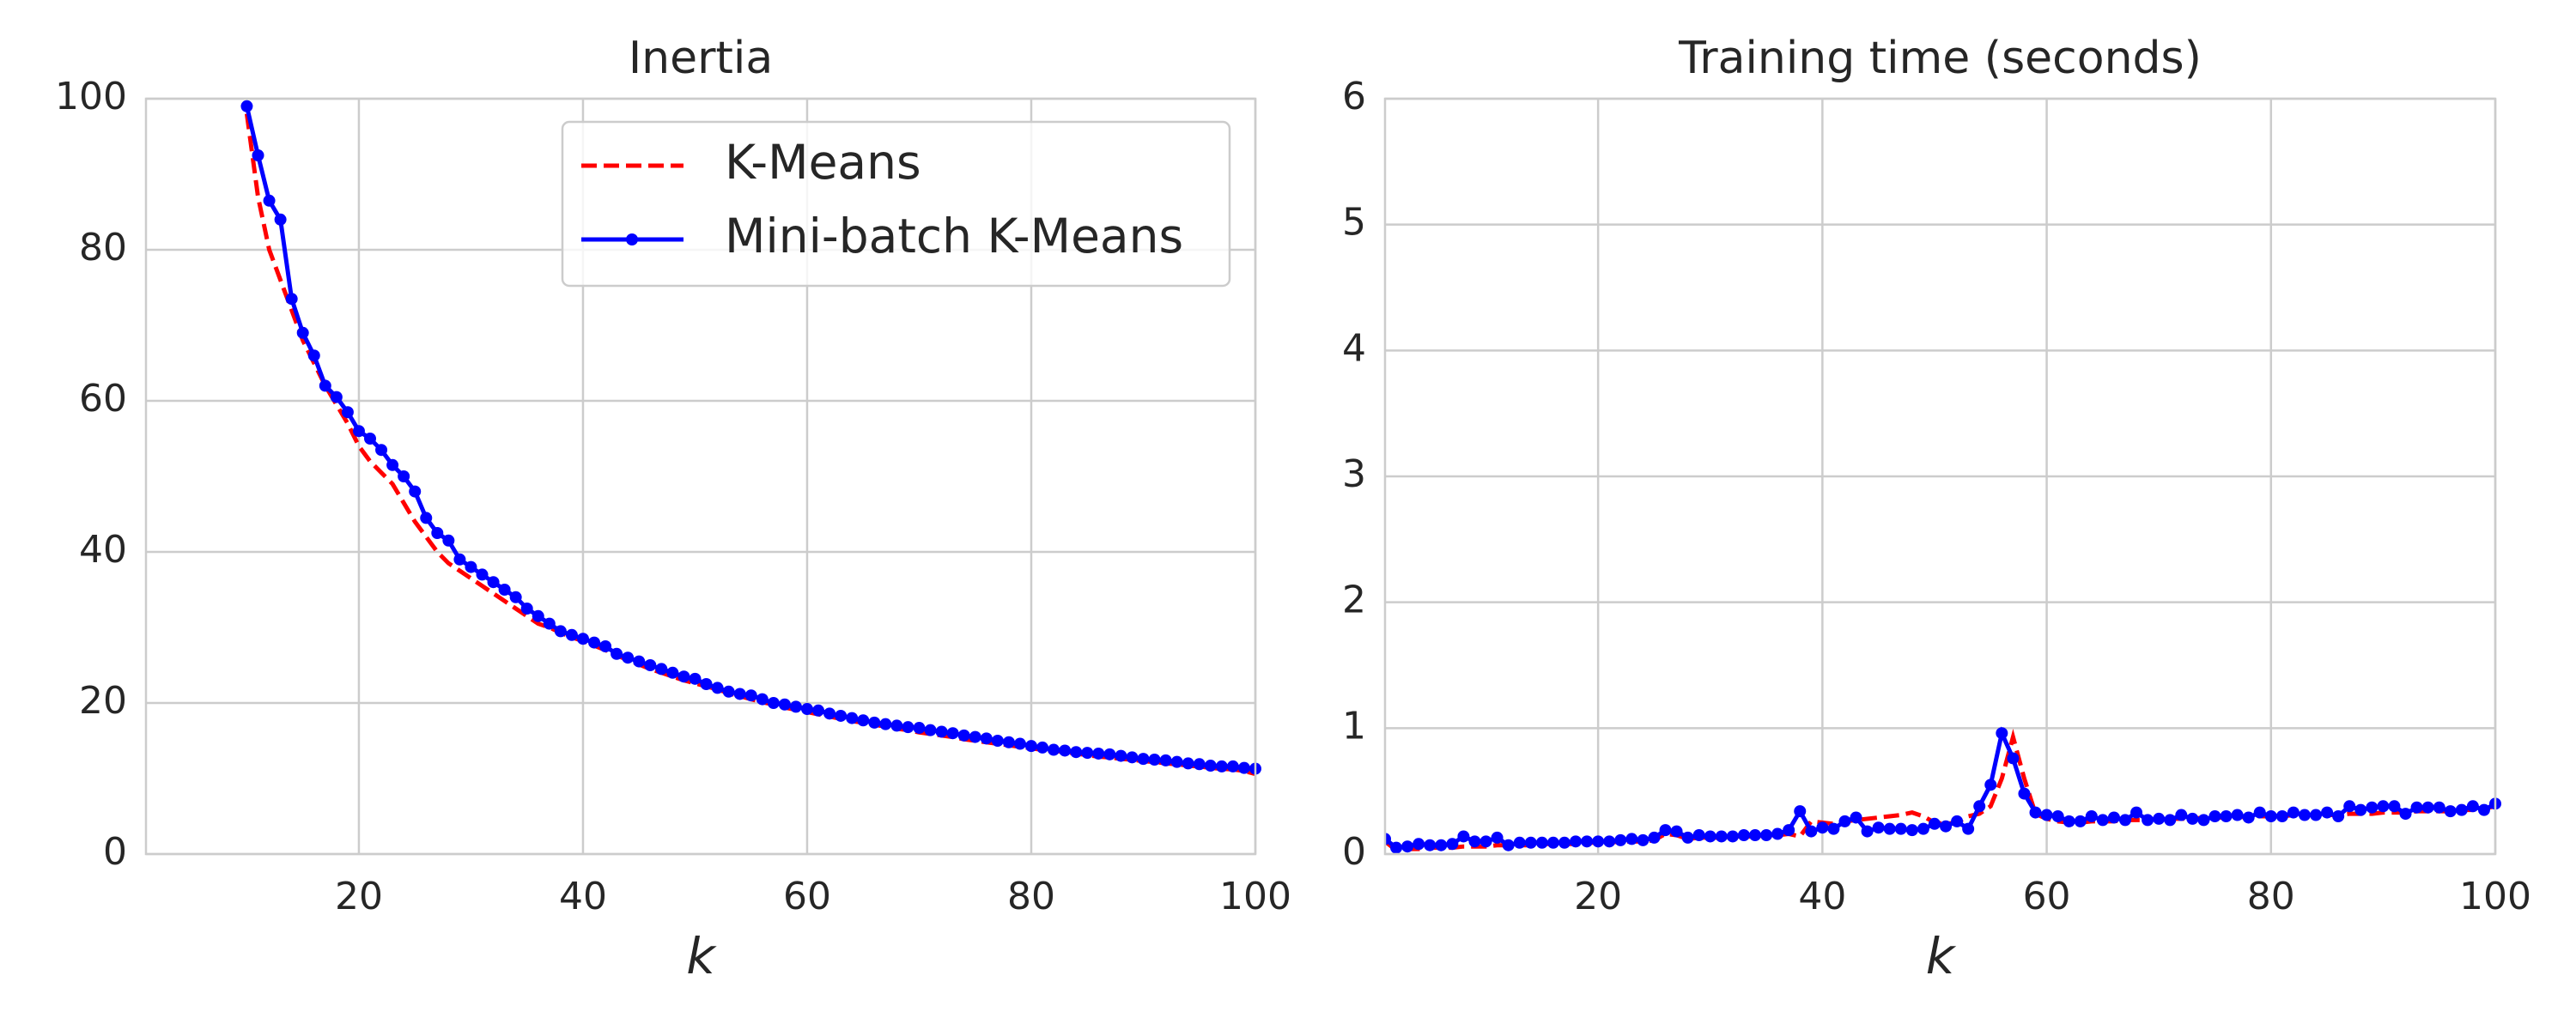  Describe the element at coordinates (807, 896) in the screenshot. I see `x-tick-label: 60` at that location.